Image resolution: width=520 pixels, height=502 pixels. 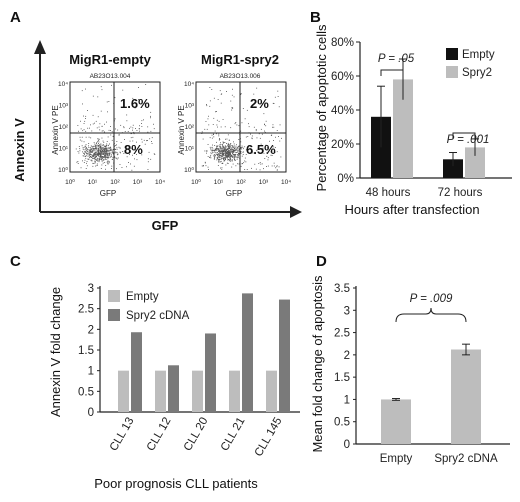 I want to click on c-y-tick-label: 2, so click(x=91, y=330).